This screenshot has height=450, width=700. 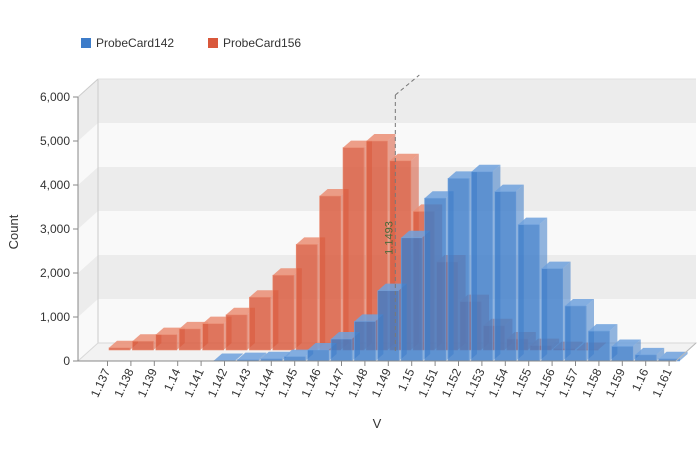 I want to click on legend-swatch-probecard156, so click(x=213, y=43).